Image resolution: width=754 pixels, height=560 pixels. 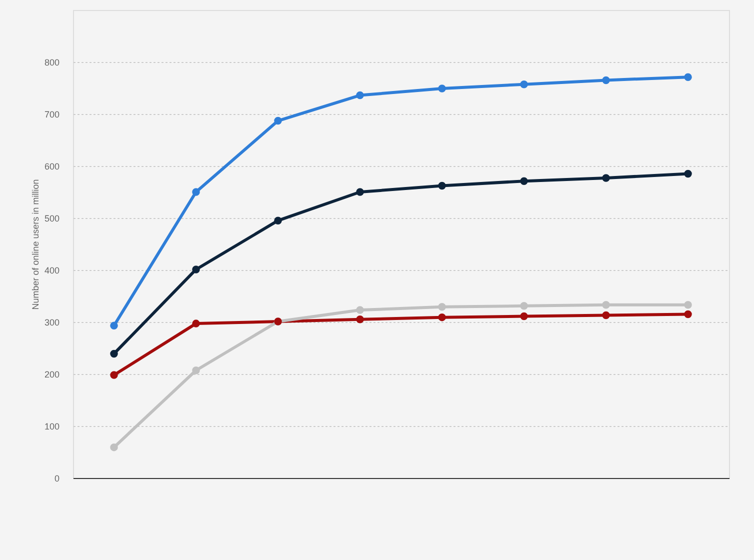 What do you see at coordinates (52, 219) in the screenshot?
I see `y-tick-label: 500` at bounding box center [52, 219].